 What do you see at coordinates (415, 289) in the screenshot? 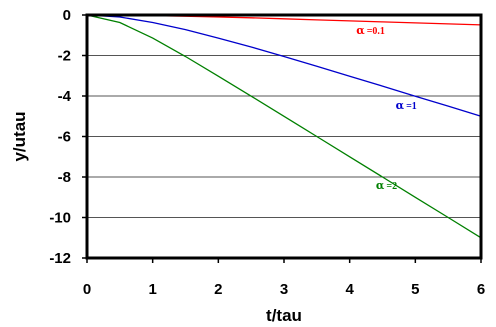
I see `x-tick-label: 5` at bounding box center [415, 289].